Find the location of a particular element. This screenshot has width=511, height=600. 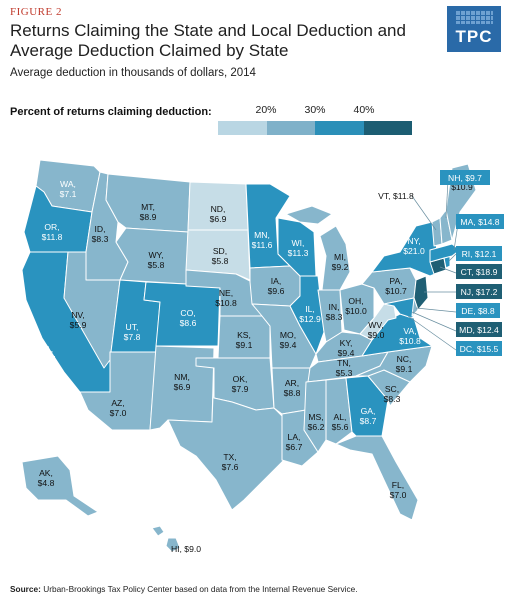

callout-label: NH, $9.7 is located at coordinates (465, 178).